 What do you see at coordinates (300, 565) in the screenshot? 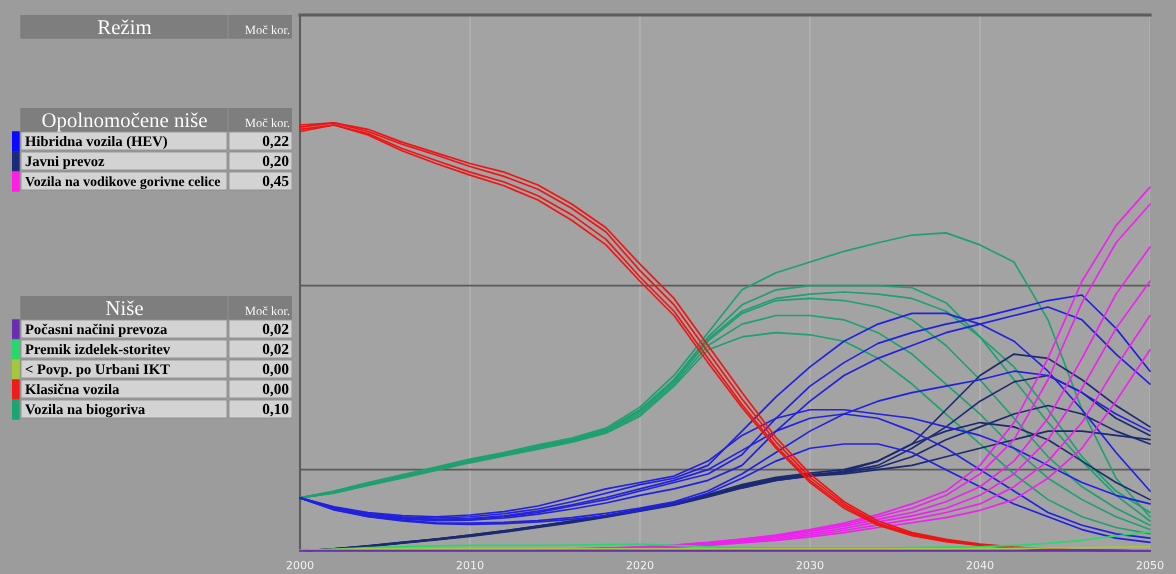
I see `x-tick-label: 2000` at bounding box center [300, 565].